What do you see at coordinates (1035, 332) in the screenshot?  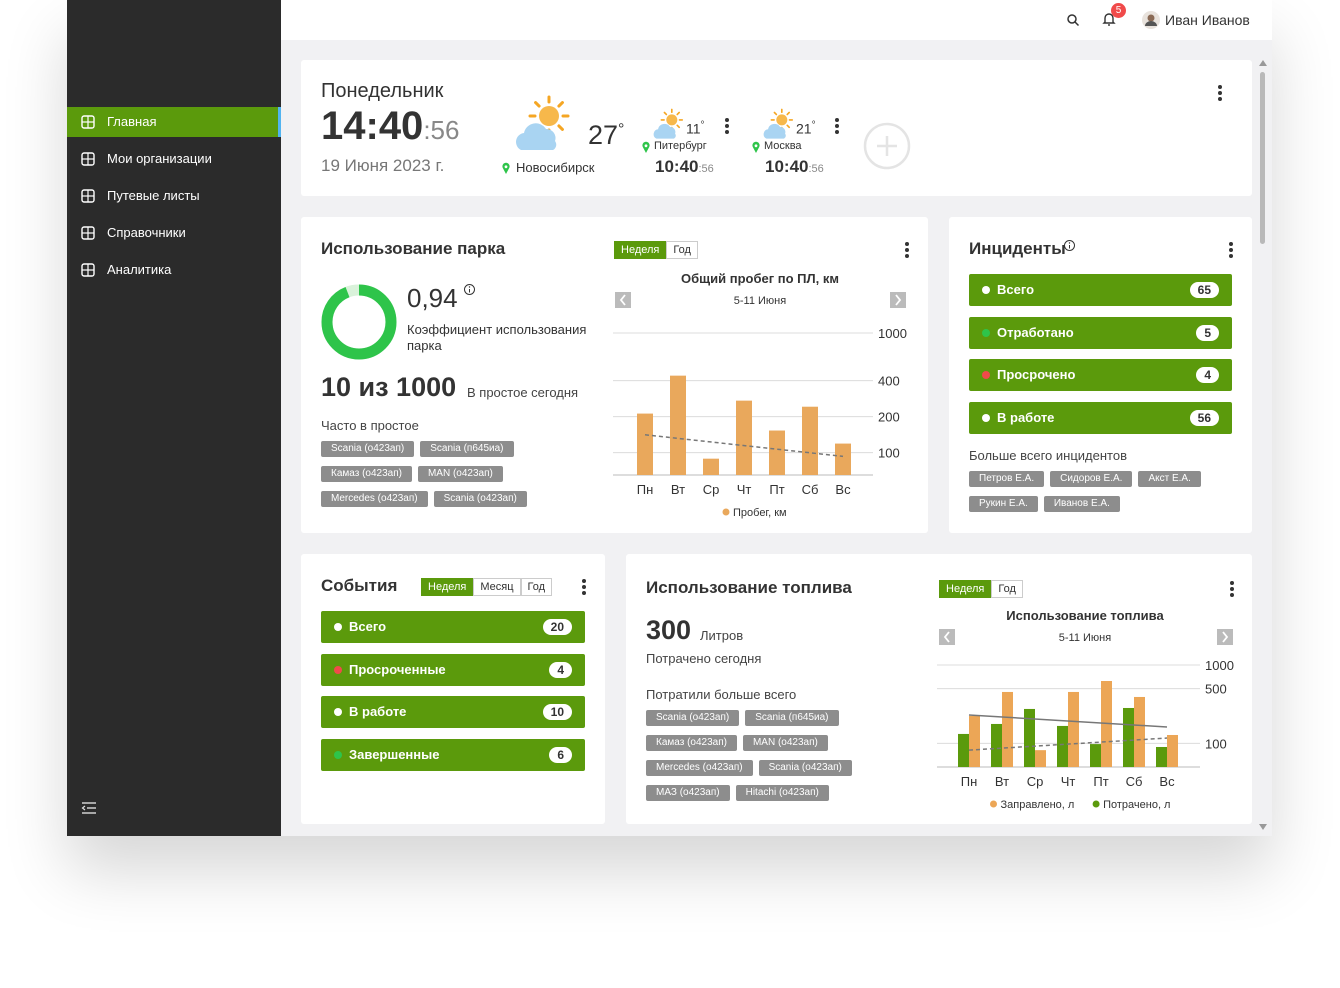 I see `status-label: Отработано` at bounding box center [1035, 332].